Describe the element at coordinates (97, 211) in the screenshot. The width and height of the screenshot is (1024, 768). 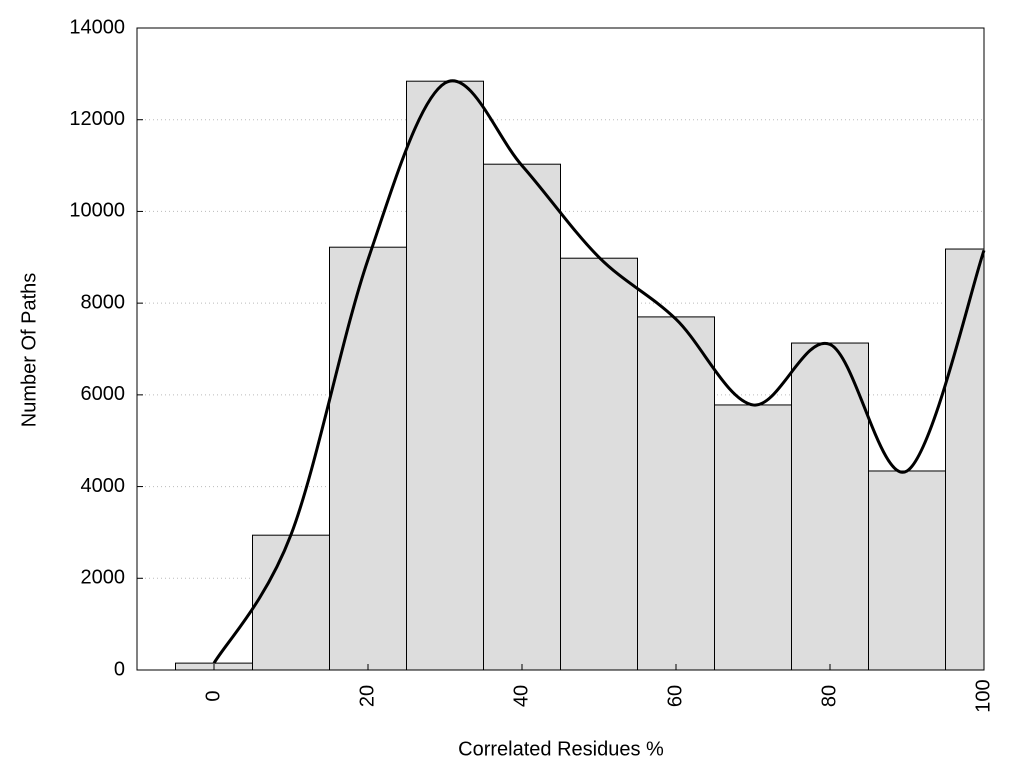
I see `y-tick-label: 10000` at that location.